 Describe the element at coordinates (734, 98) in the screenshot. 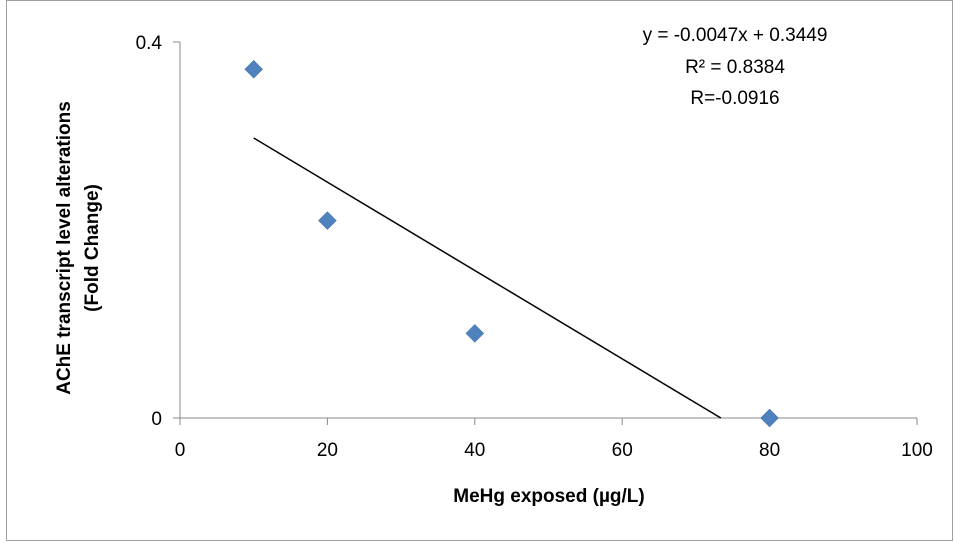

I see `r-value-label: R=-0.0916` at that location.